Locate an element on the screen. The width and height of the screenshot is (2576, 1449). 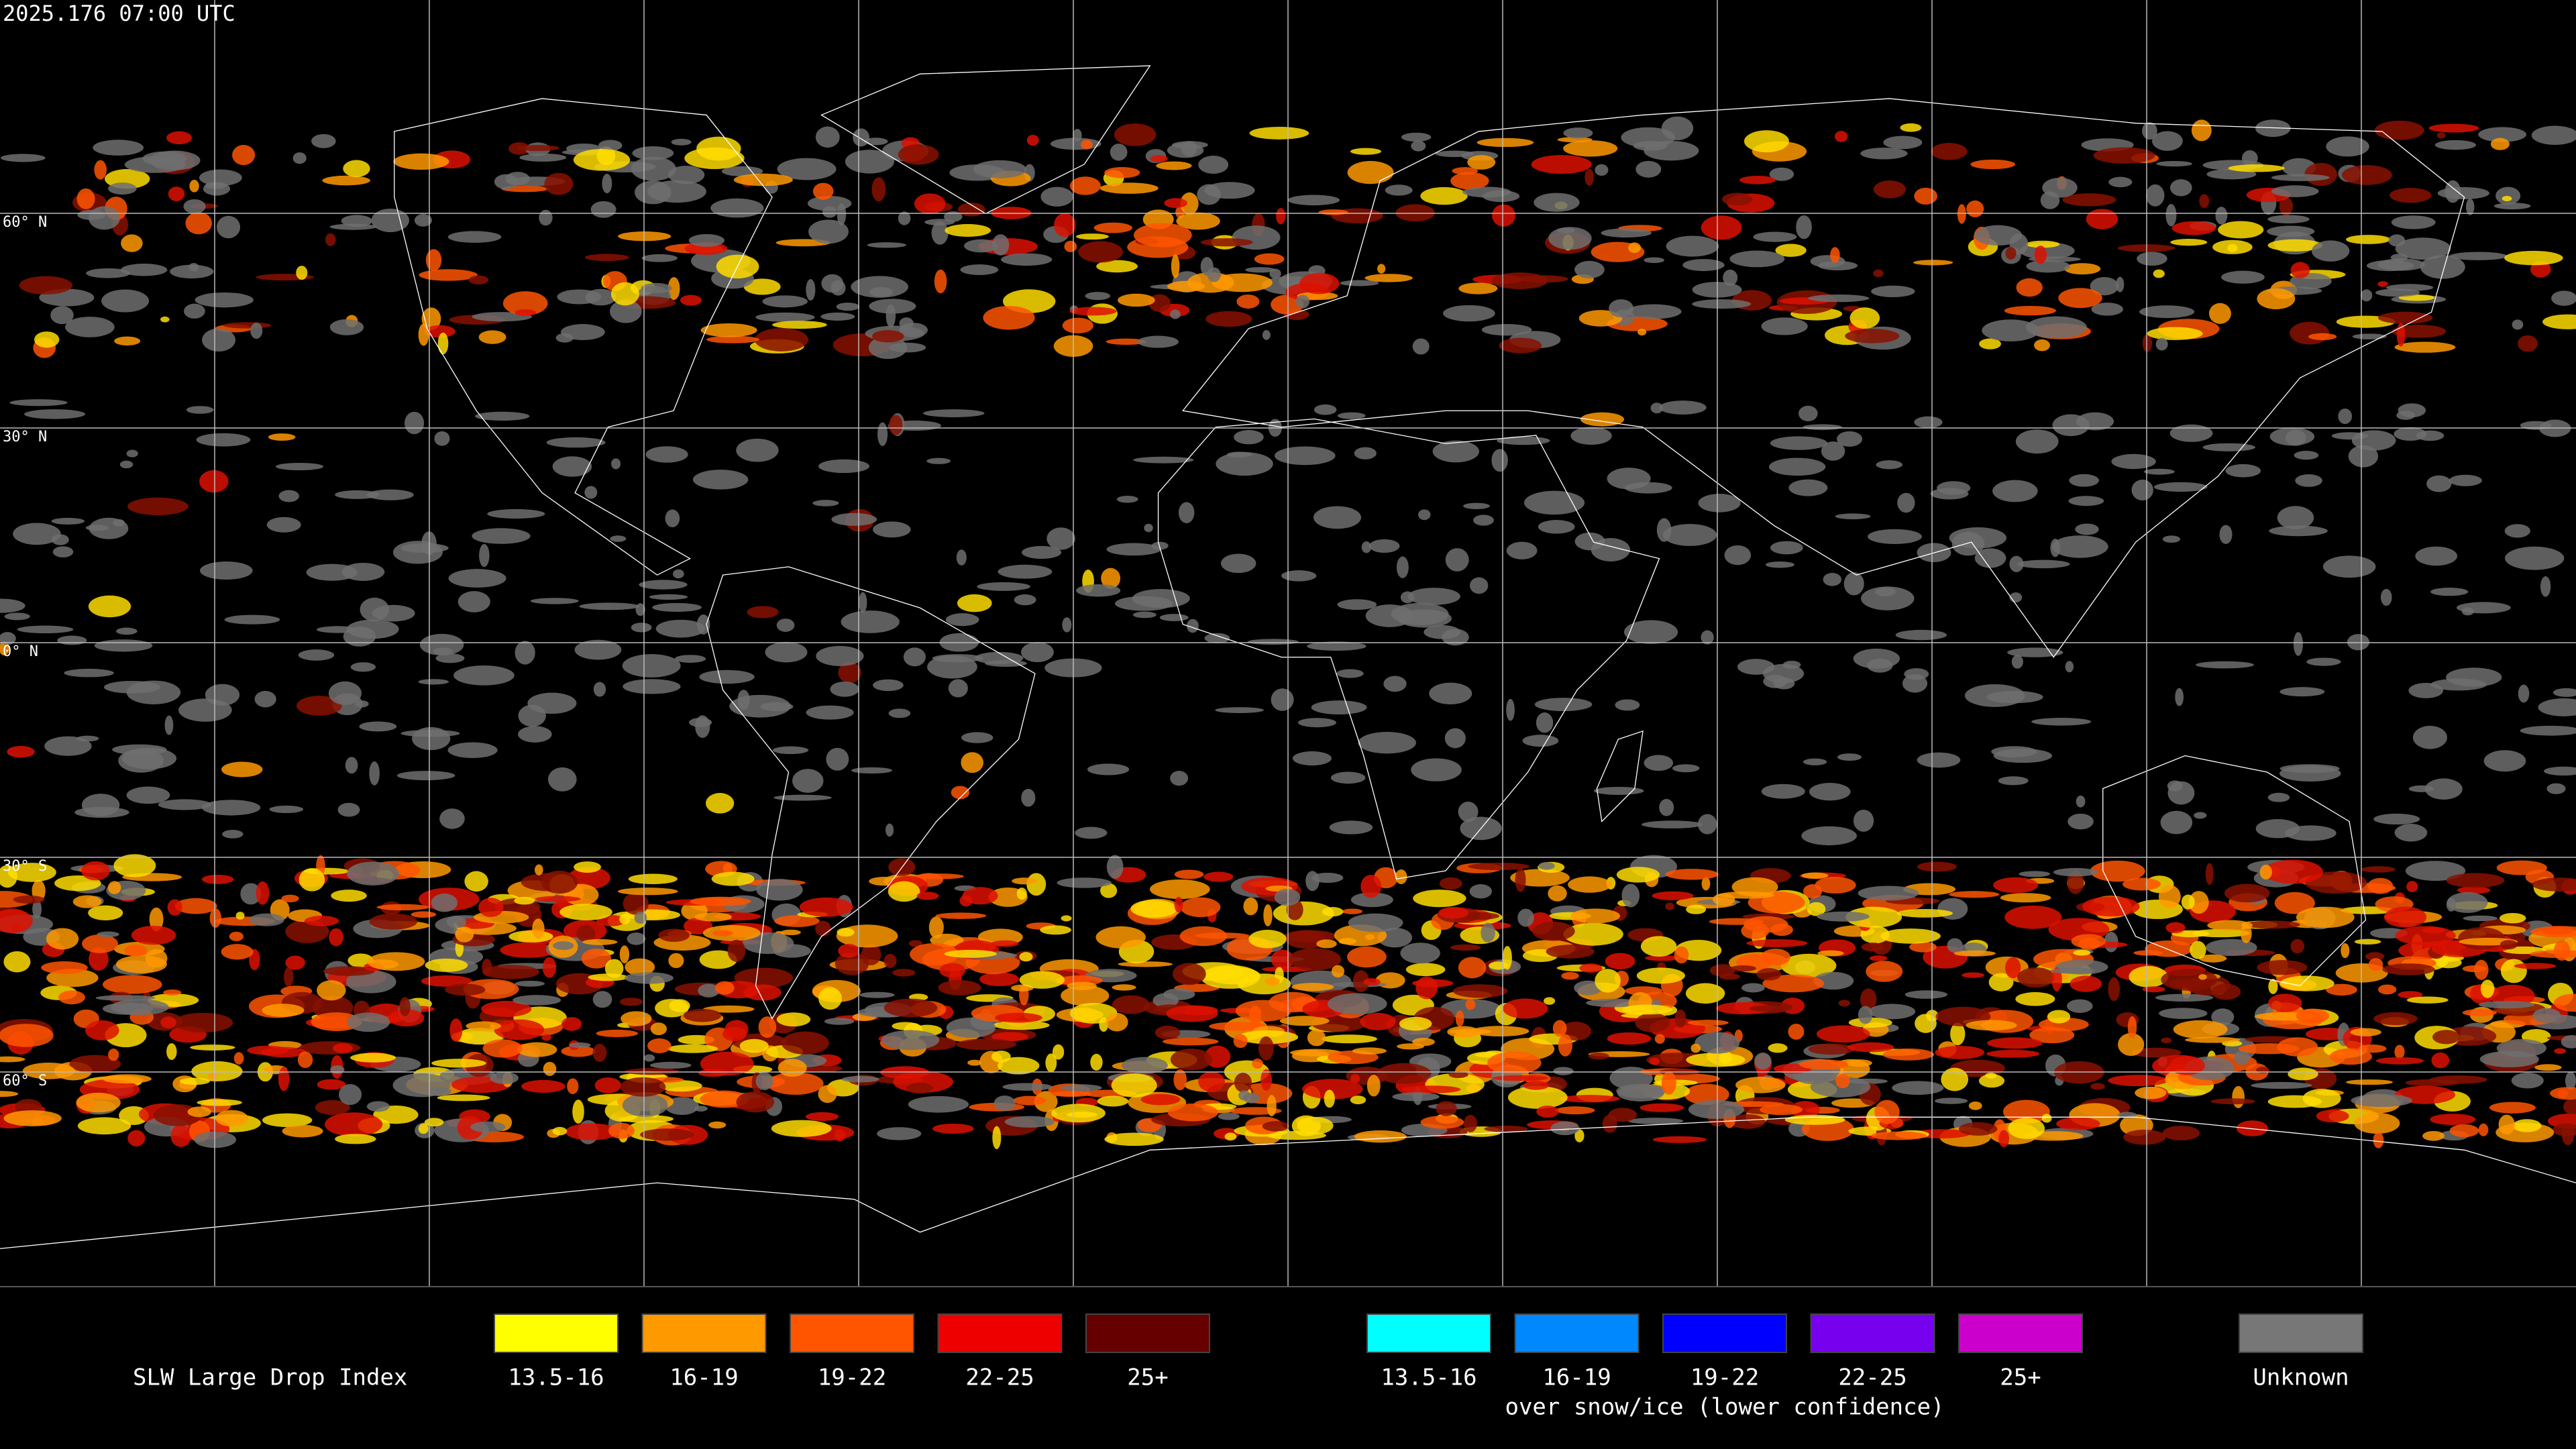
africa is located at coordinates (1409, 649).